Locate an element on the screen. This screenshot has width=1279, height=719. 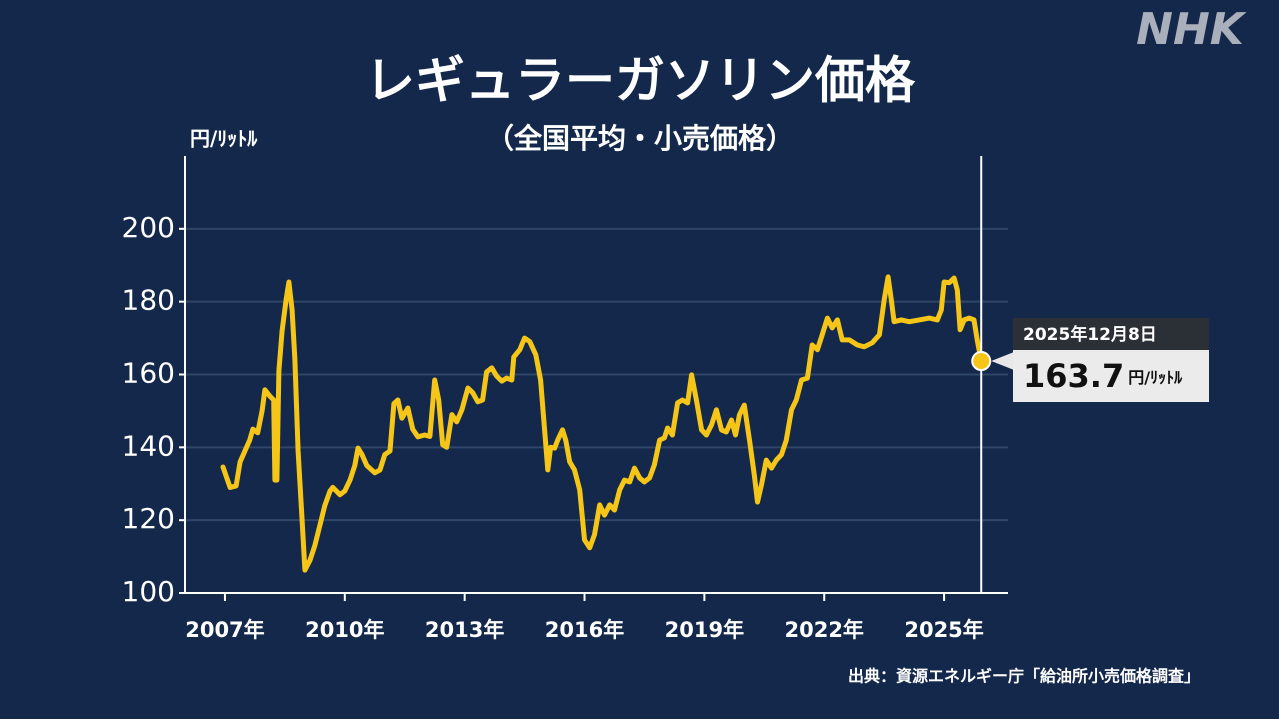
y-axis-label: 円/ﾘｯﾄﾙ is located at coordinates (224, 139).